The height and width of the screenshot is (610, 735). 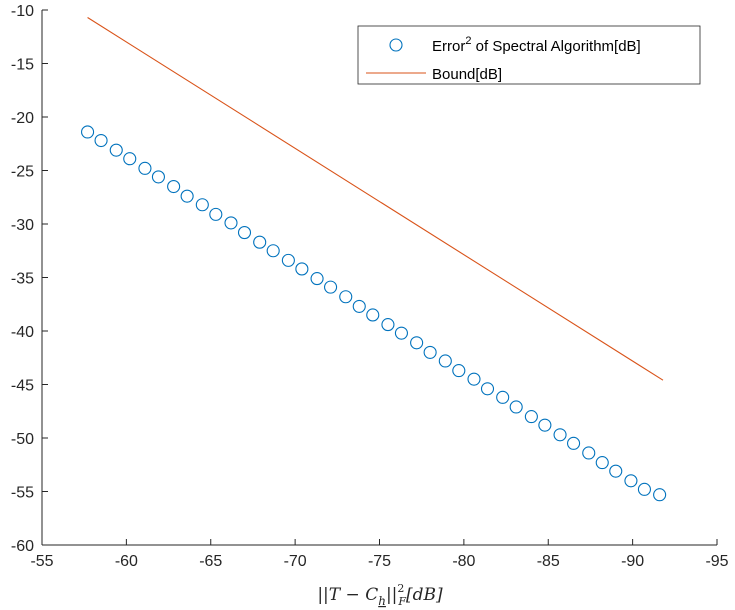 I want to click on x-tick-label: -75, so click(x=379, y=561).